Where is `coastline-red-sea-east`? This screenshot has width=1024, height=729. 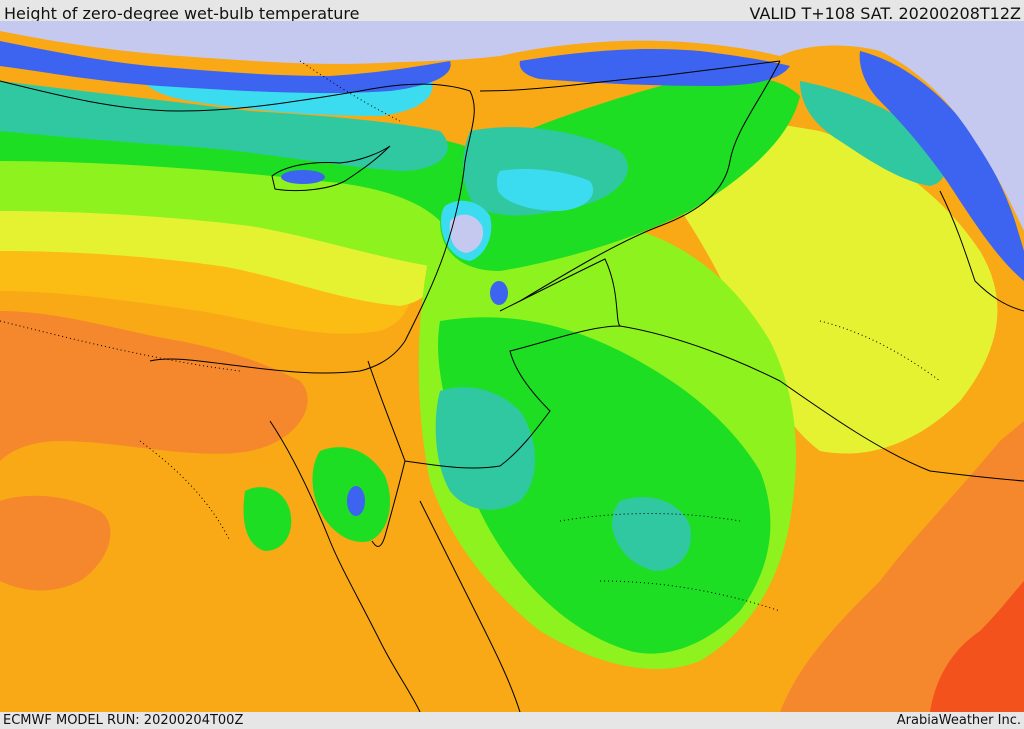 coastline-red-sea-east is located at coordinates (470, 606).